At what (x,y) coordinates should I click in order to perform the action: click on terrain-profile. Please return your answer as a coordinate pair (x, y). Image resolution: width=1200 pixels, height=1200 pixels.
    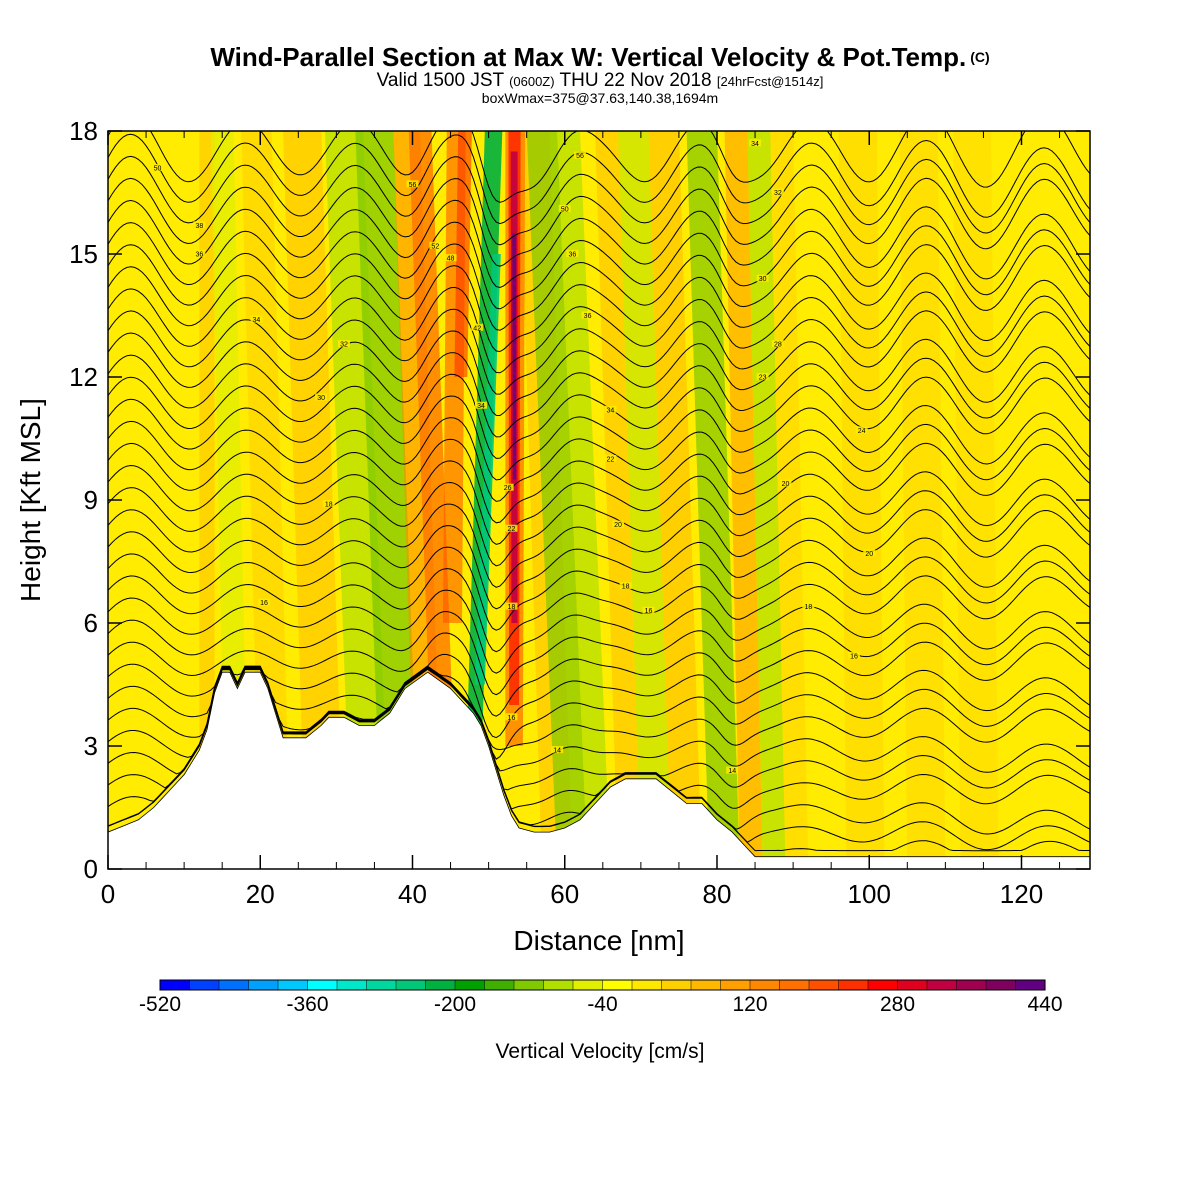
    Looking at the image, I should click on (599, 770).